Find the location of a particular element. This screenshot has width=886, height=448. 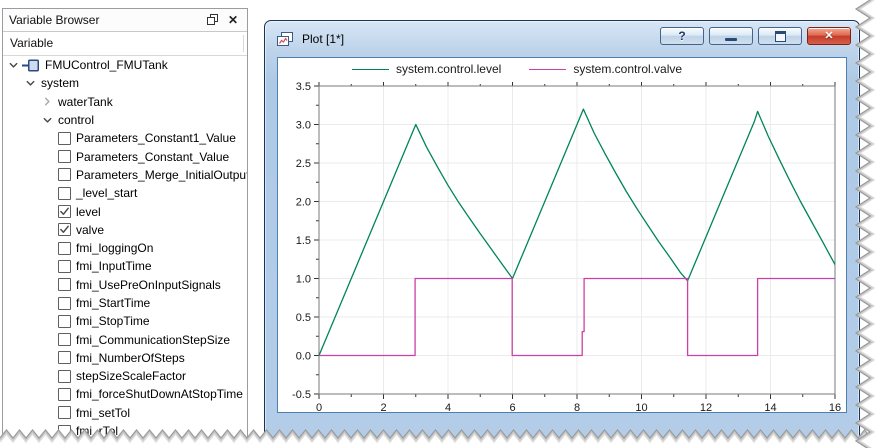

x-axis-tick-label: 10 is located at coordinates (641, 407).